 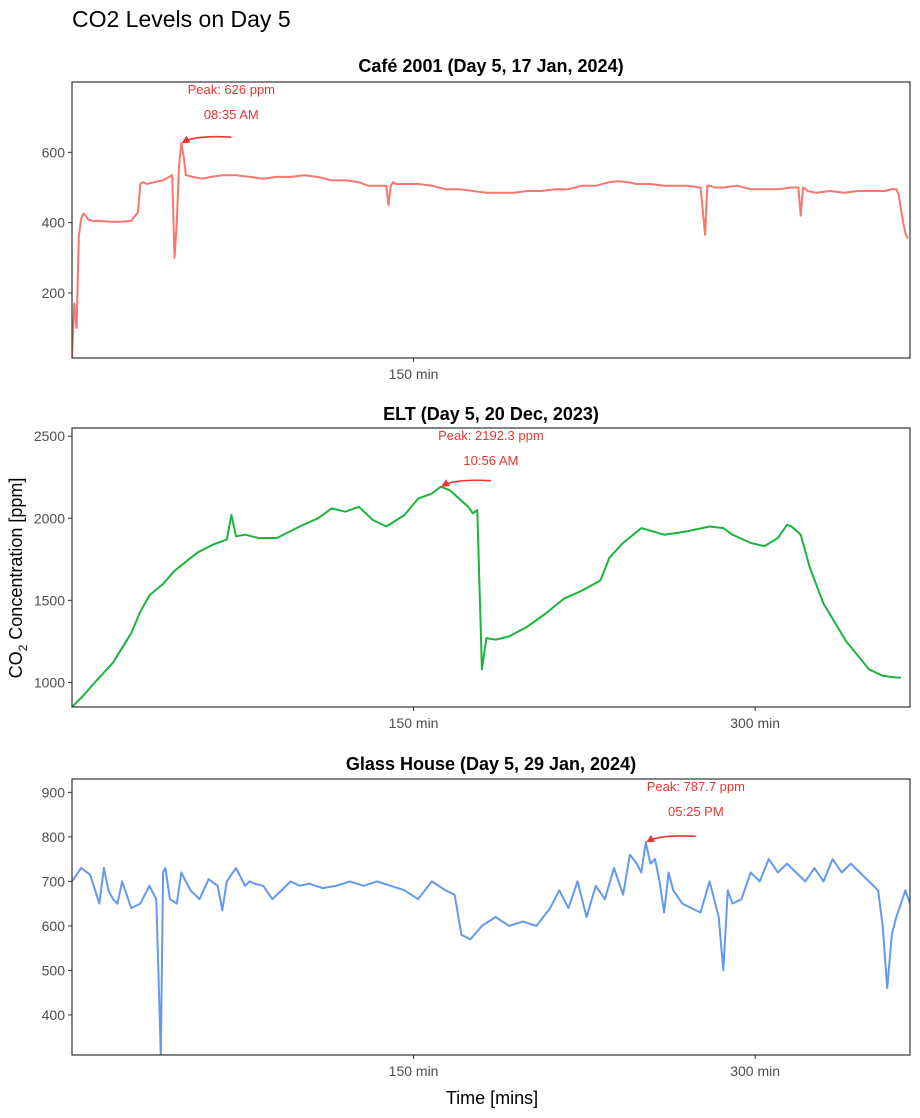 I want to click on panel-title-elt: ELT (Day 5, 20 Dec, 2023), so click(x=491, y=414).